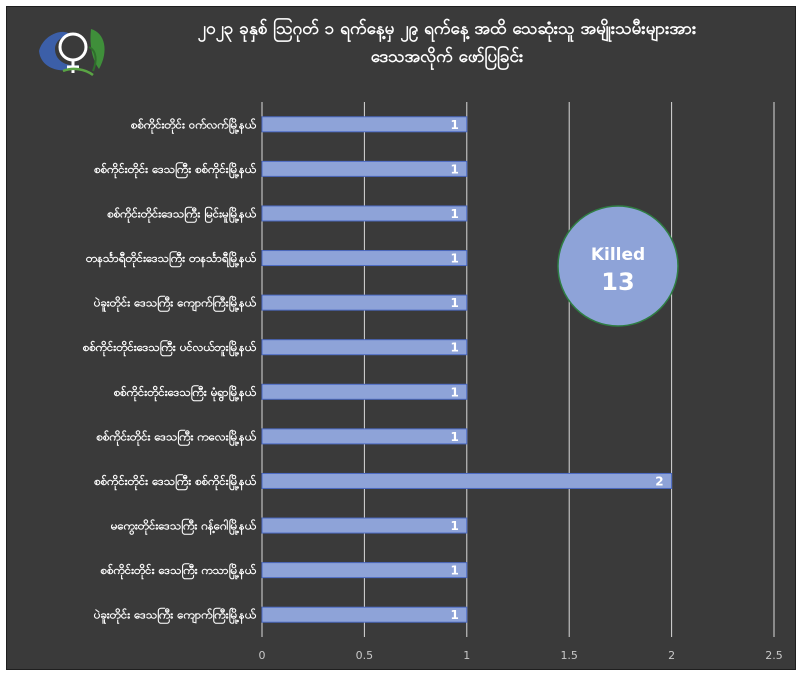 The width and height of the screenshot is (804, 677). I want to click on category-label: စစ်ကိုင်းတိုင်း ဒေသကြီး ကလေးမြို့နယ်, so click(175, 437).